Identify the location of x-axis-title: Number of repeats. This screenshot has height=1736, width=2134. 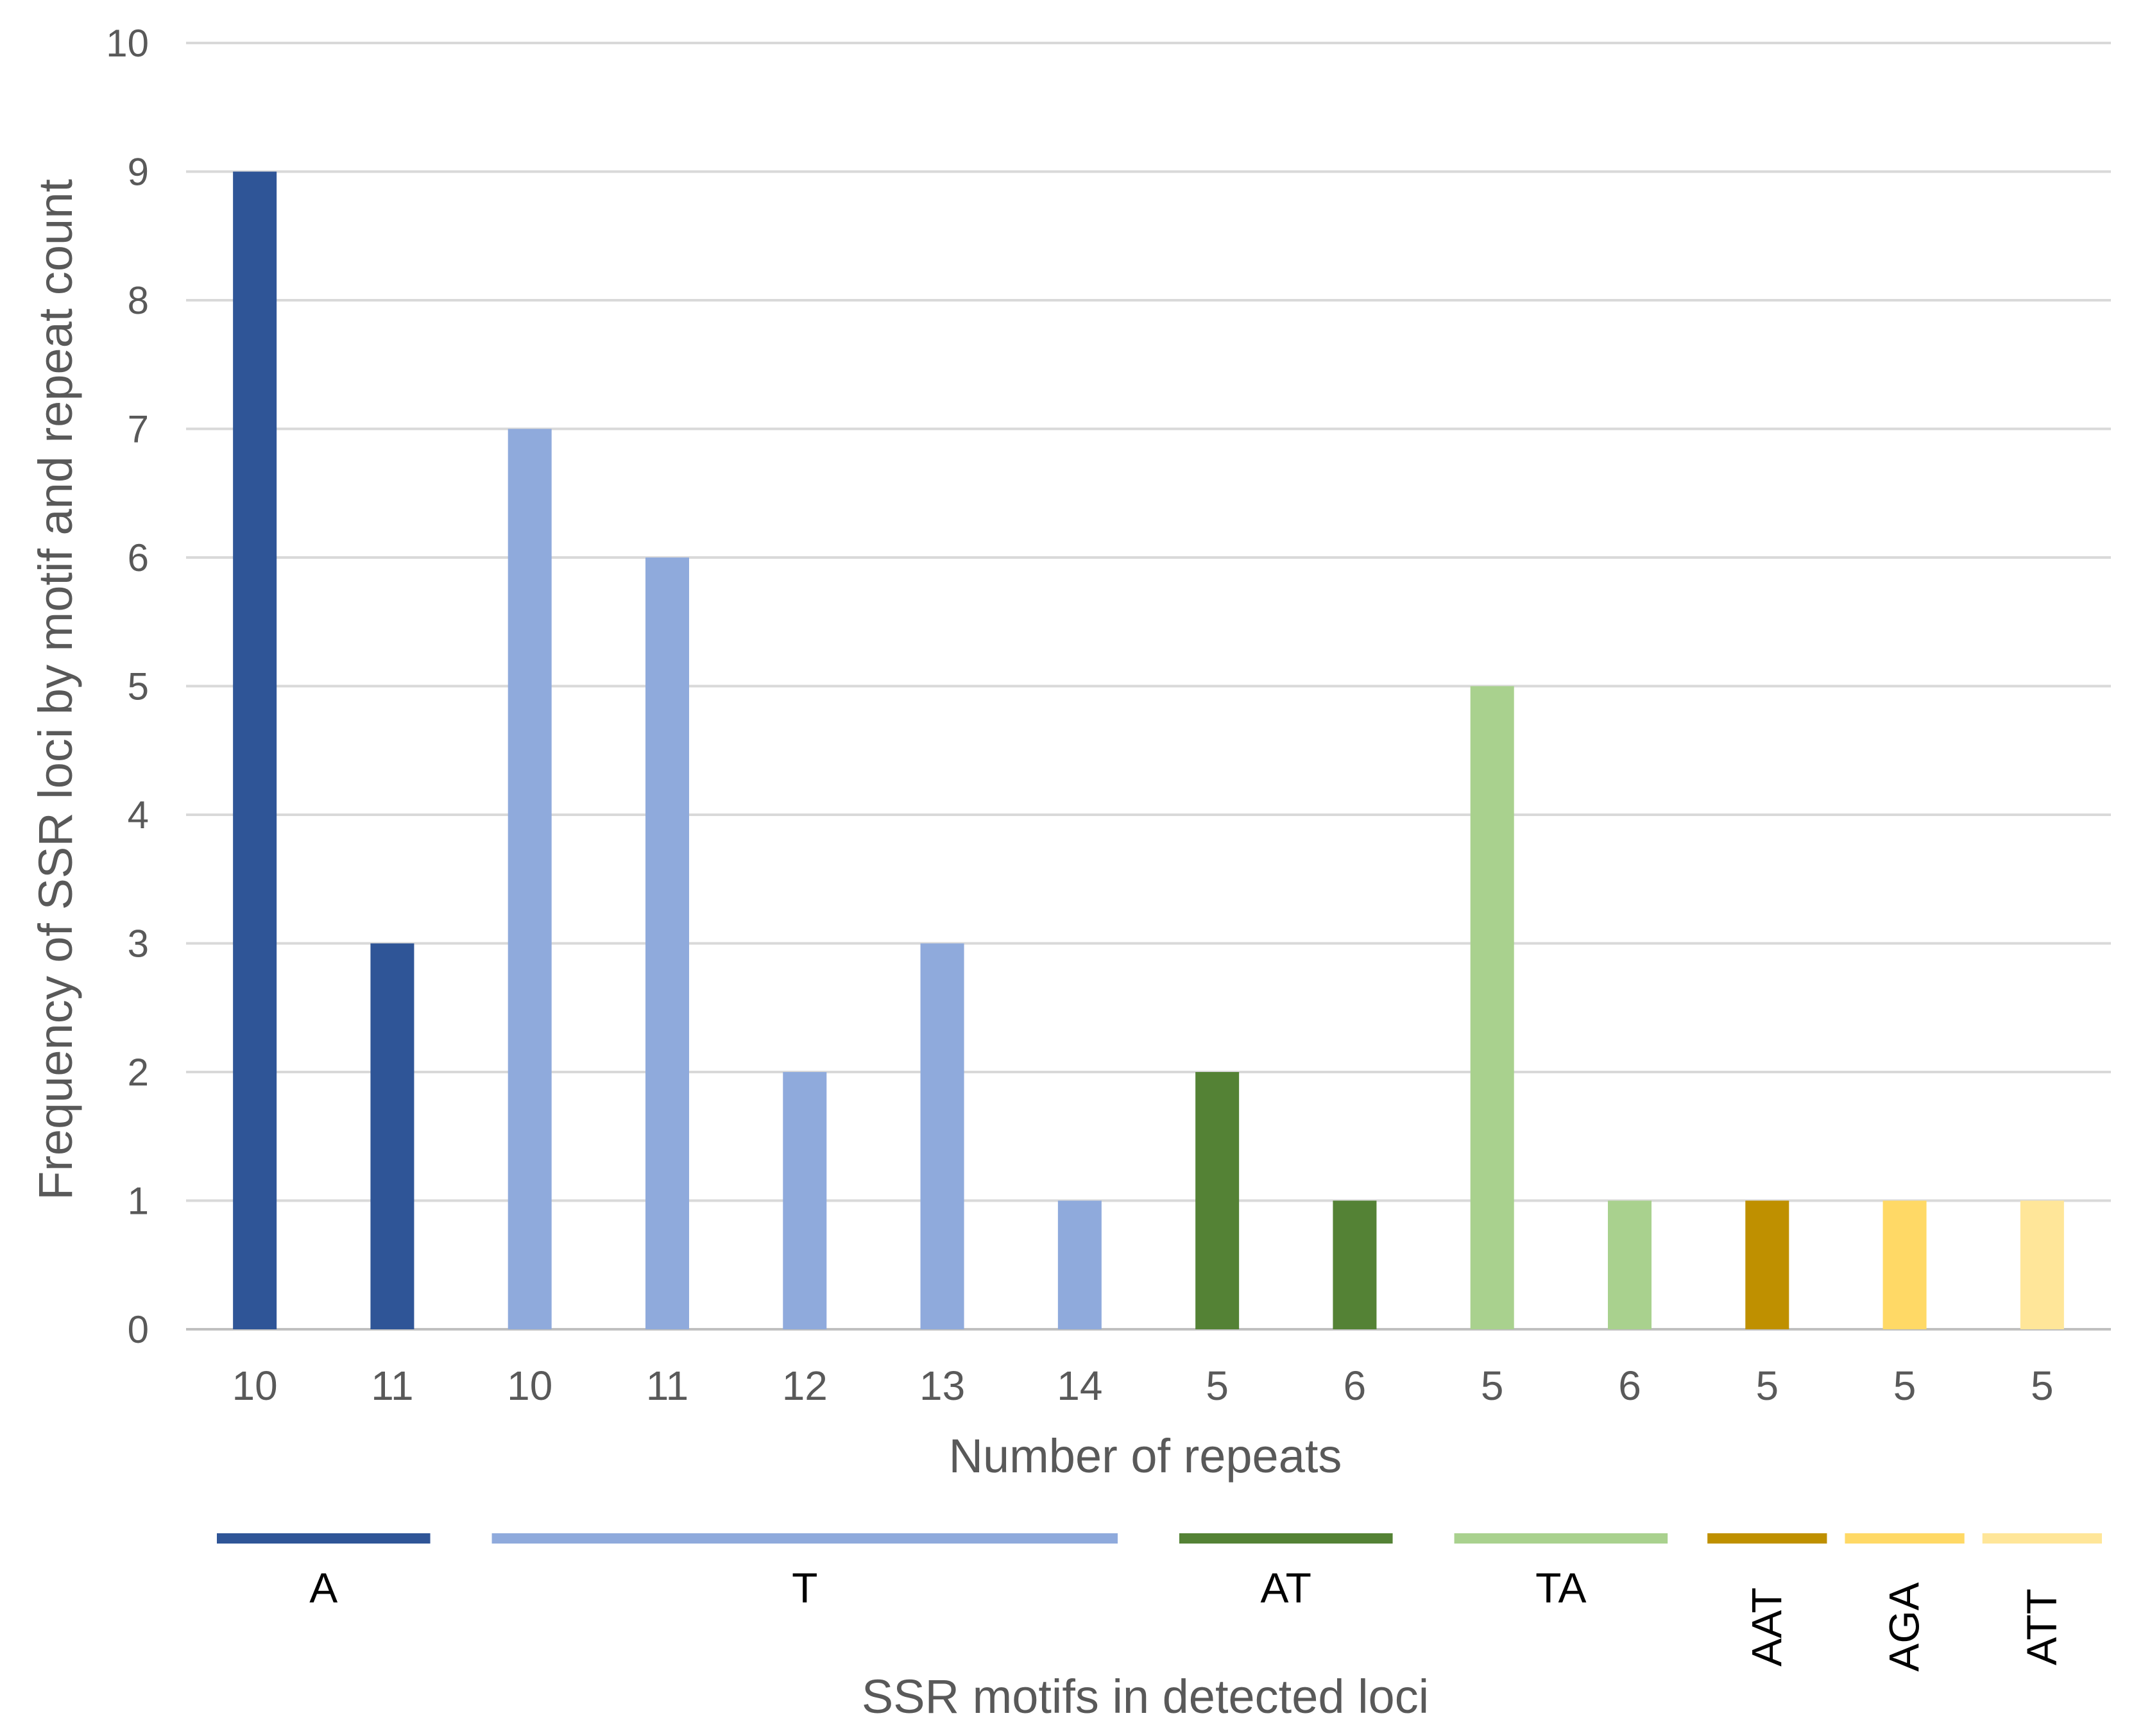
(1145, 1456).